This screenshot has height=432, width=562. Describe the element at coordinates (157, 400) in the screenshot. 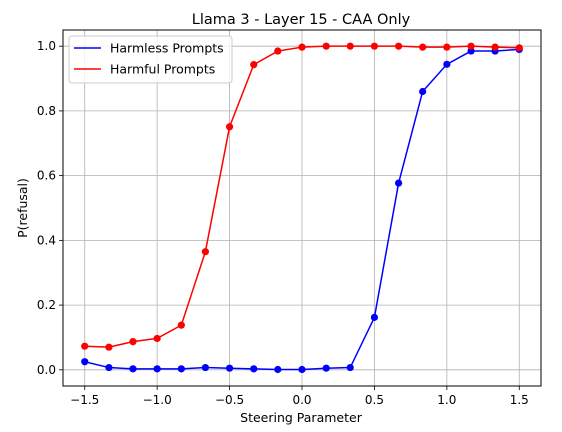

I see `x-tick-label: −1.0` at that location.